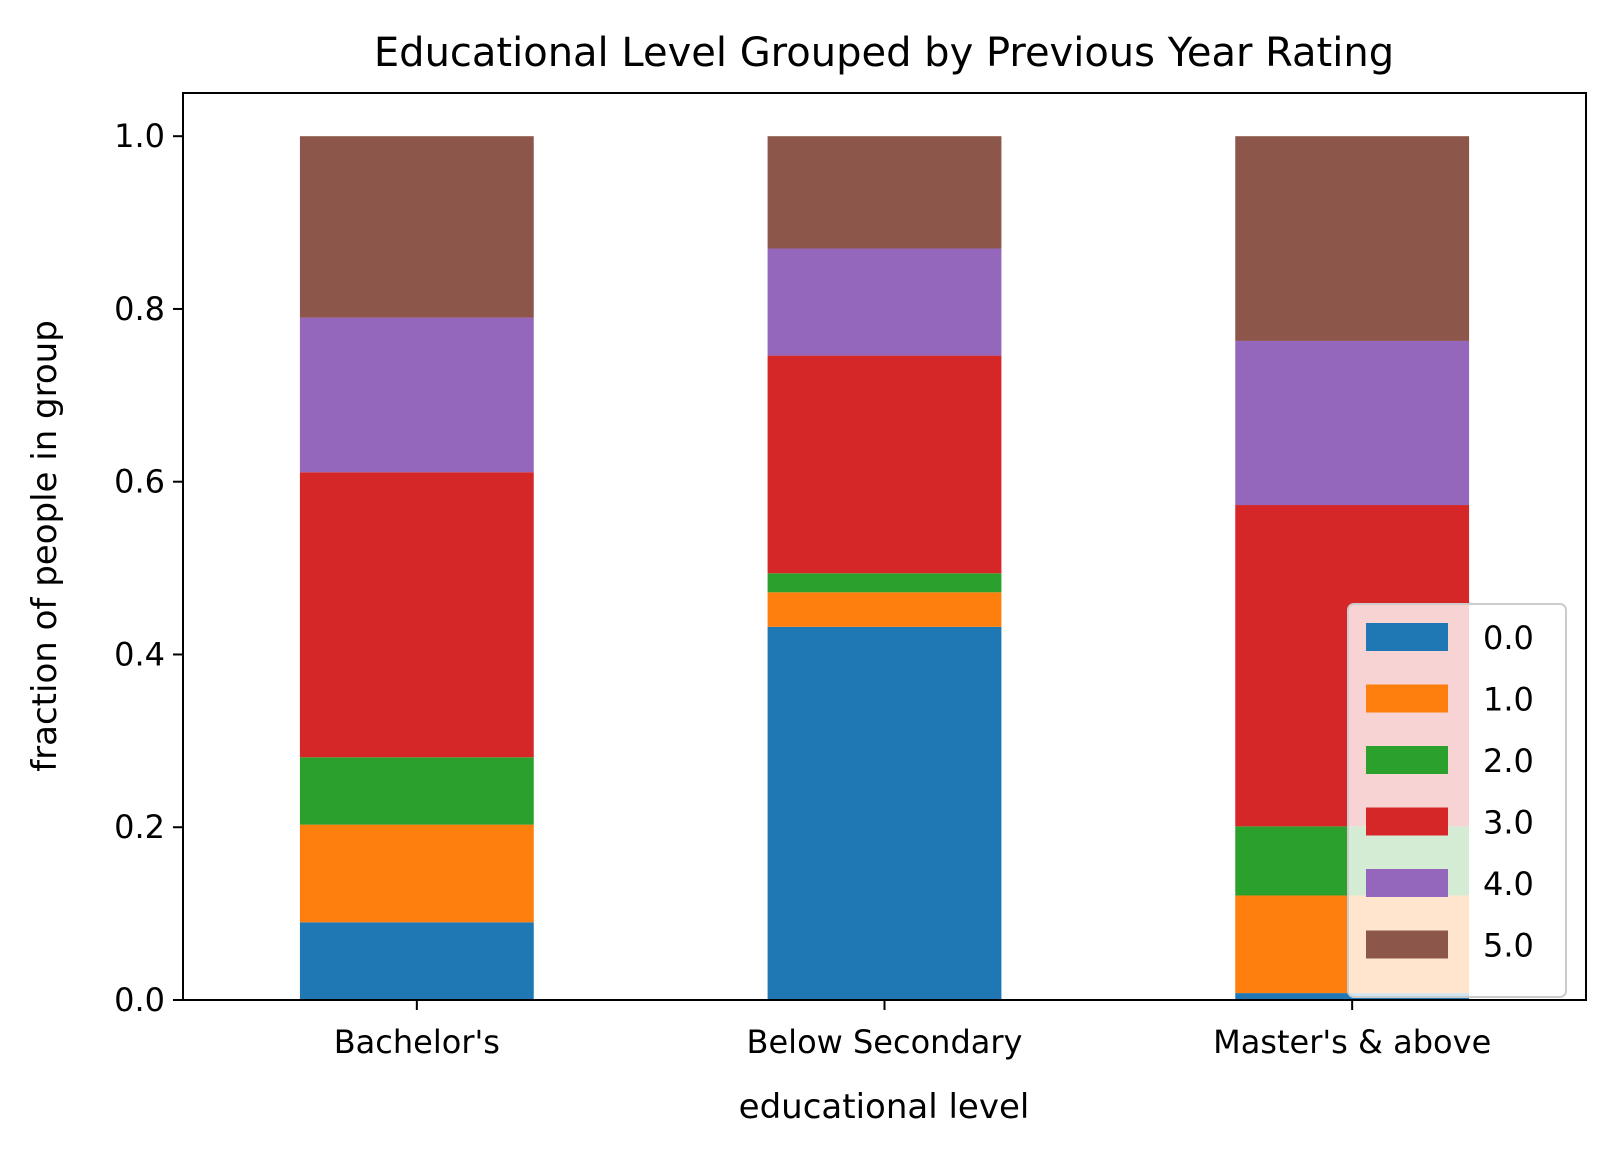 This screenshot has height=1154, width=1607. I want to click on legend: 0.0 1.0 2.0 3.0 4.0 5.0, so click(1457, 800).